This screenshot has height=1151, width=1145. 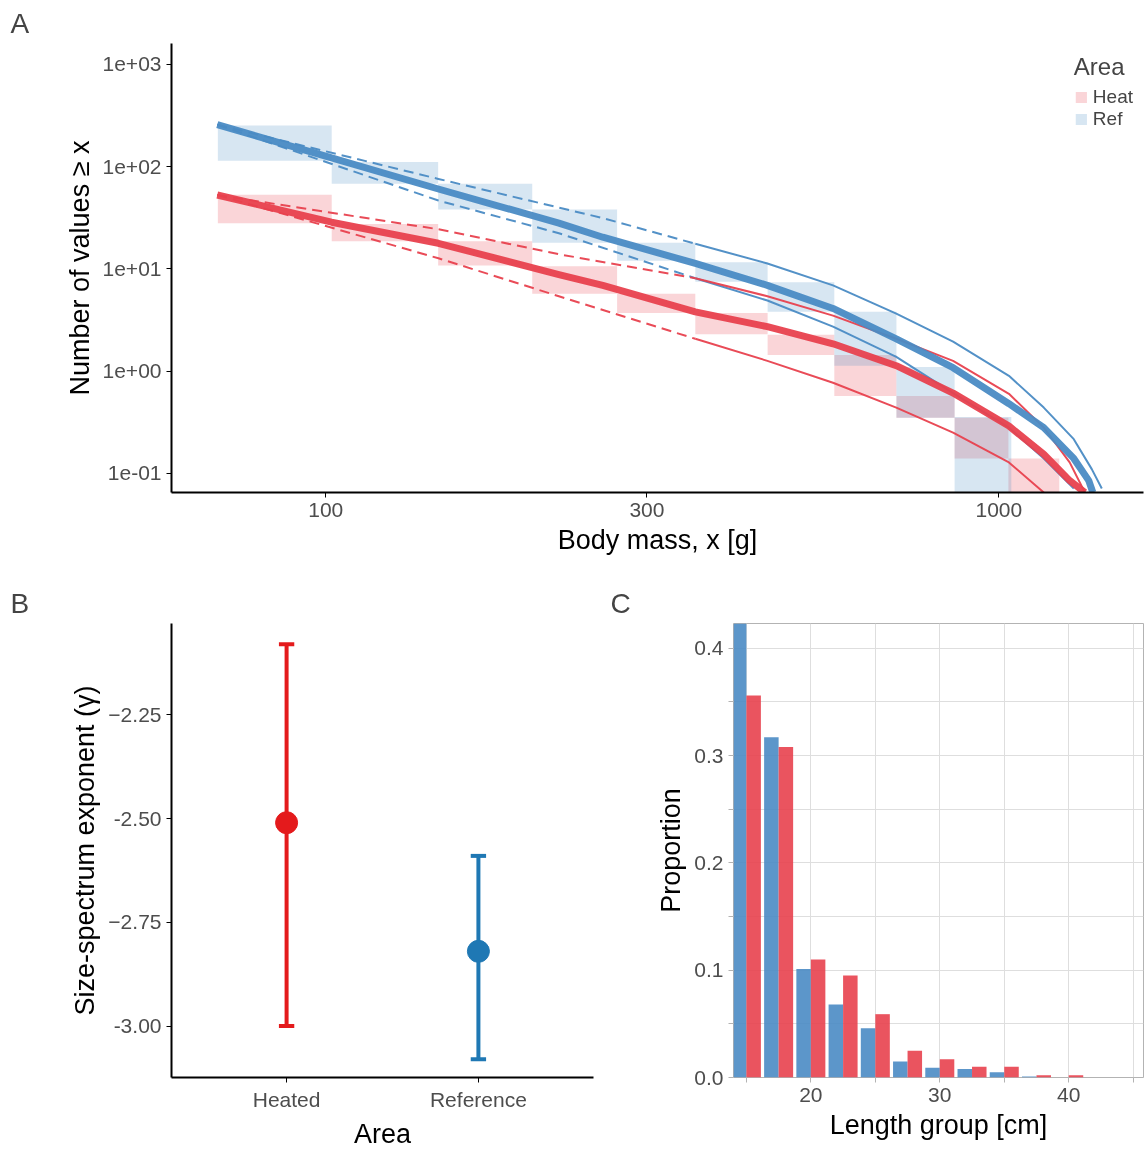 I want to click on chart-title: C, so click(x=620, y=603).